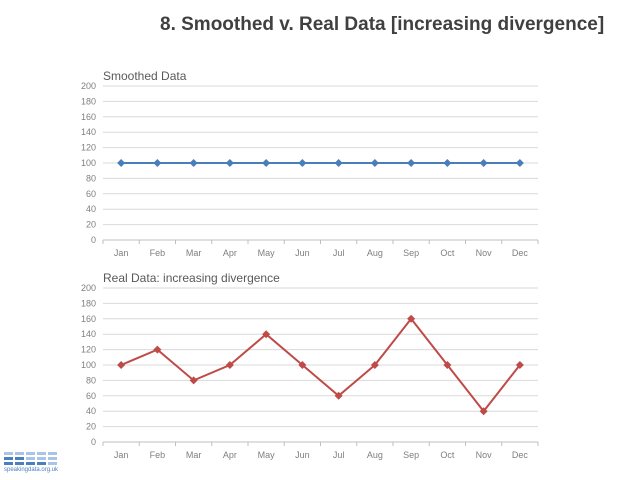 The height and width of the screenshot is (480, 640). What do you see at coordinates (320, 365) in the screenshot?
I see `series-line` at bounding box center [320, 365].